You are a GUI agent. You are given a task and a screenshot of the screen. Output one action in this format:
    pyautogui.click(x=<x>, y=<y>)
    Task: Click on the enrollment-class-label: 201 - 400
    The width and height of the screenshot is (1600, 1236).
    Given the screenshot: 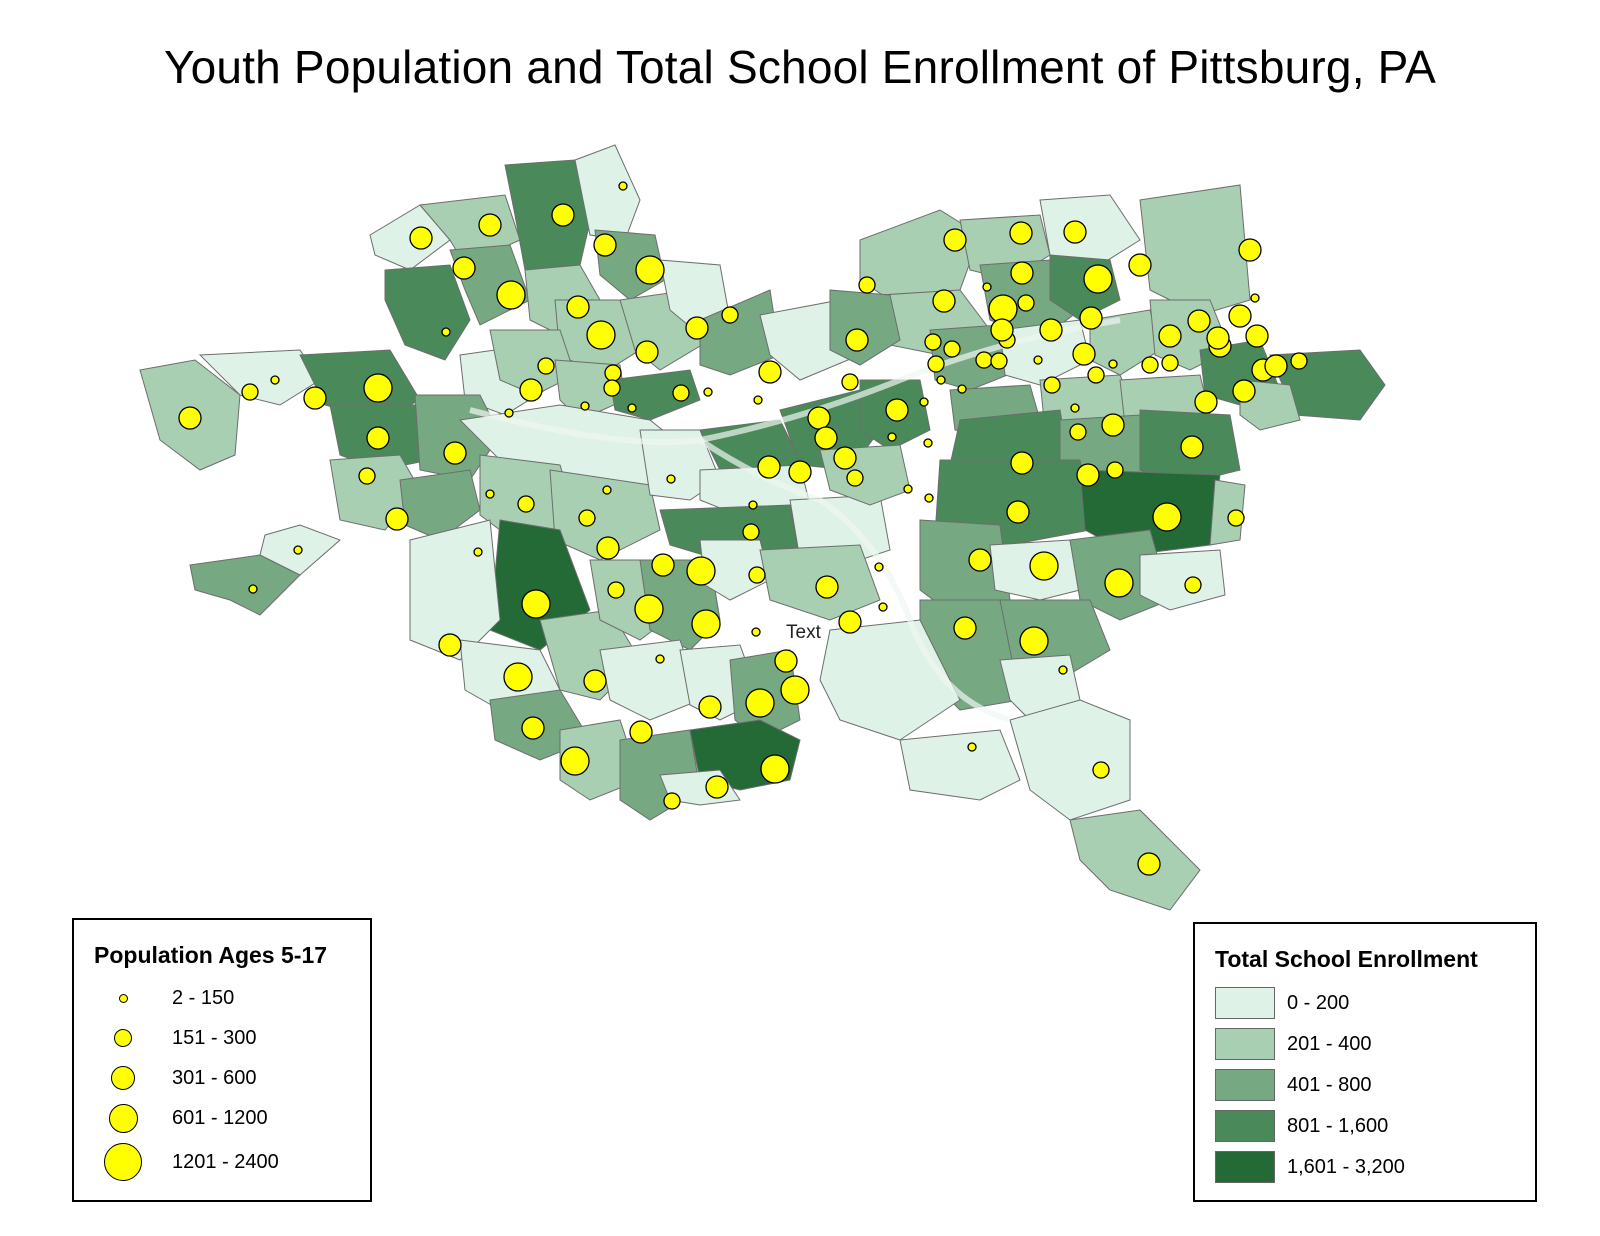 What is the action you would take?
    pyautogui.click(x=1329, y=1043)
    